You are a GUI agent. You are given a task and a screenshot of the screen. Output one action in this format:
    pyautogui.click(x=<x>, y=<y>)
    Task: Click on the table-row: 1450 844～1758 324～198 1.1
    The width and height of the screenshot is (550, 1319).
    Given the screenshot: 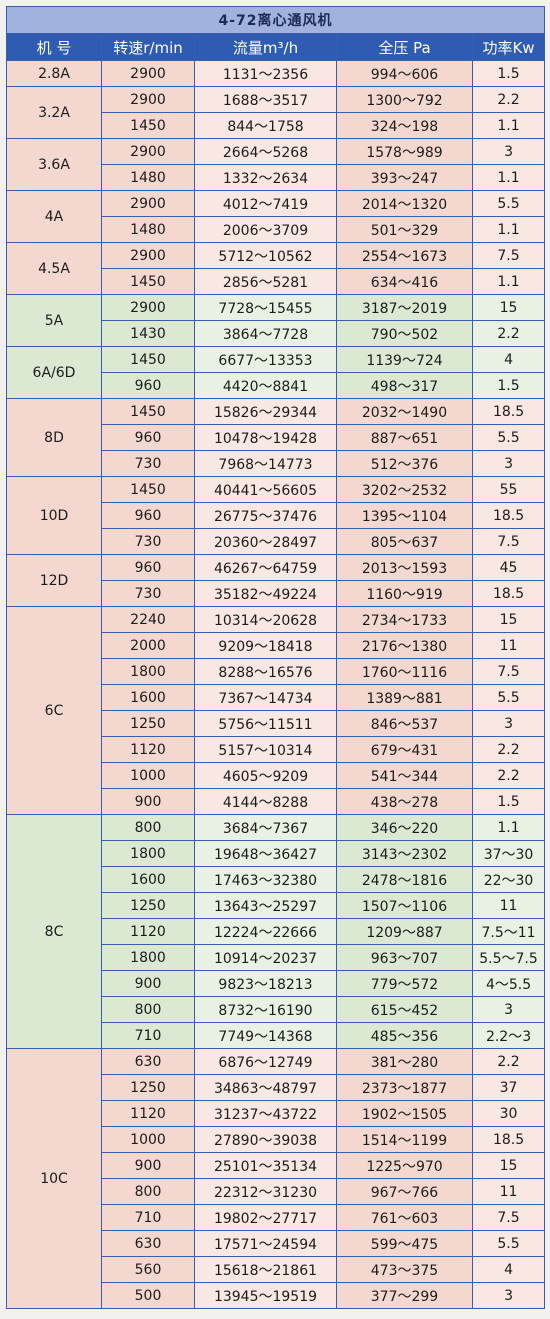 What is the action you would take?
    pyautogui.click(x=276, y=125)
    